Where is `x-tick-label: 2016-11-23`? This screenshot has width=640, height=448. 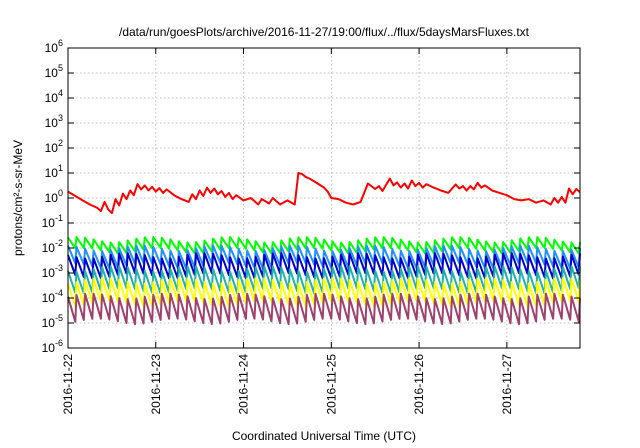 x-tick-label: 2016-11-23 is located at coordinates (156, 384).